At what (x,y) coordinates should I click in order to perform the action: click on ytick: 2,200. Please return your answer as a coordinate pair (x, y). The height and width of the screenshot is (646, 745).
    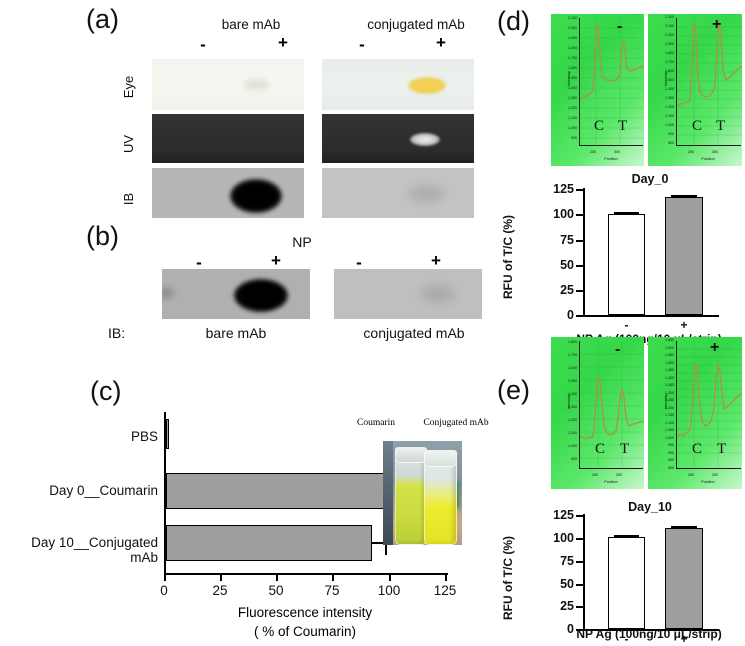
    Looking at the image, I should click on (669, 17).